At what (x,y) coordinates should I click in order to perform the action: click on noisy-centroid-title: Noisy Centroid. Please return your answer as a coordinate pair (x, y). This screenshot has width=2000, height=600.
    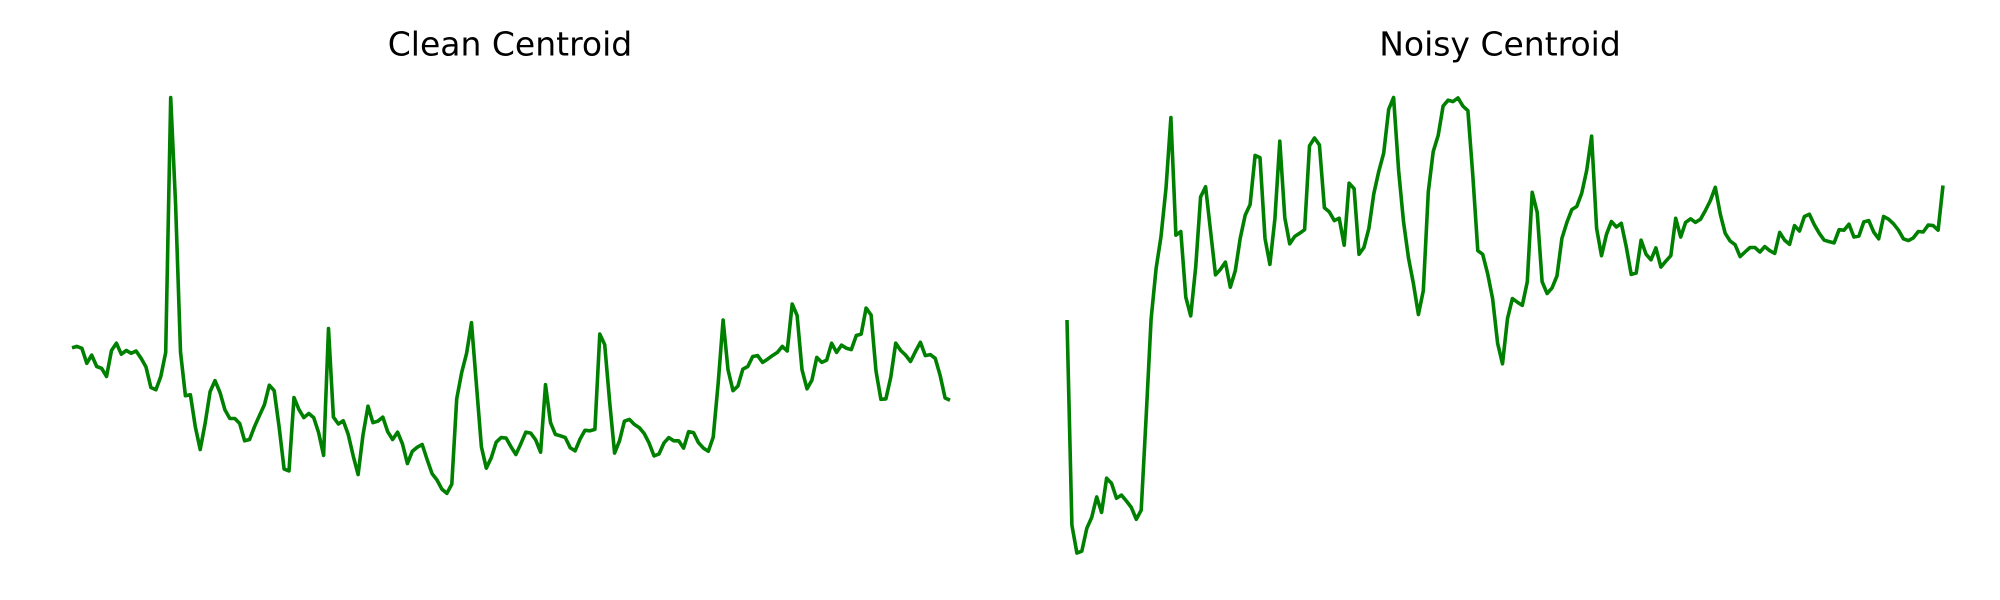
    Looking at the image, I should click on (1500, 44).